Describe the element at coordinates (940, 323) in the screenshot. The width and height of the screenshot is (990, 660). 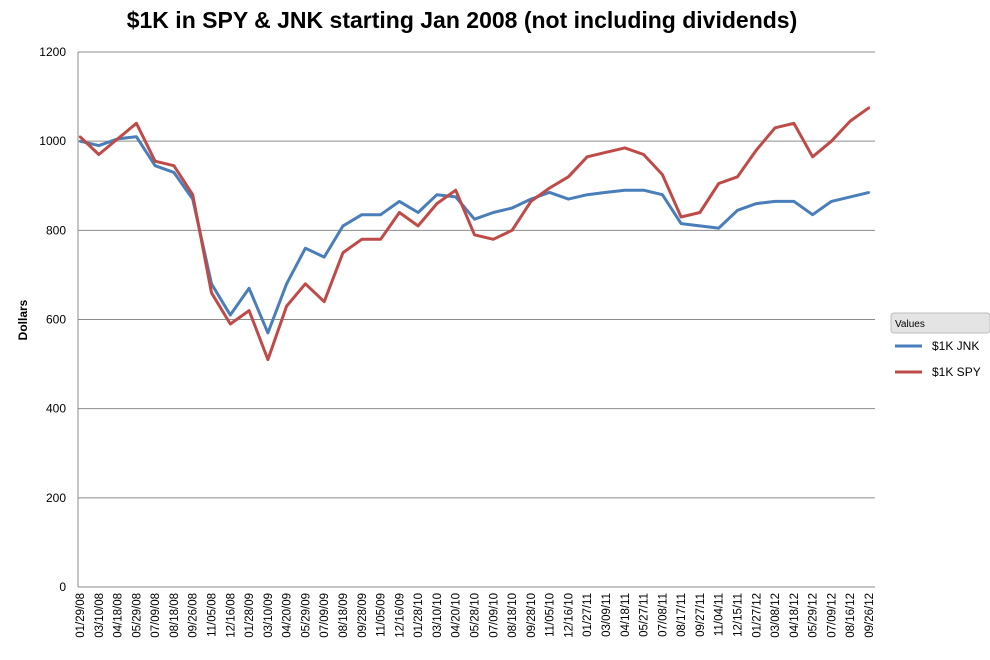
I see `legend-title-box` at that location.